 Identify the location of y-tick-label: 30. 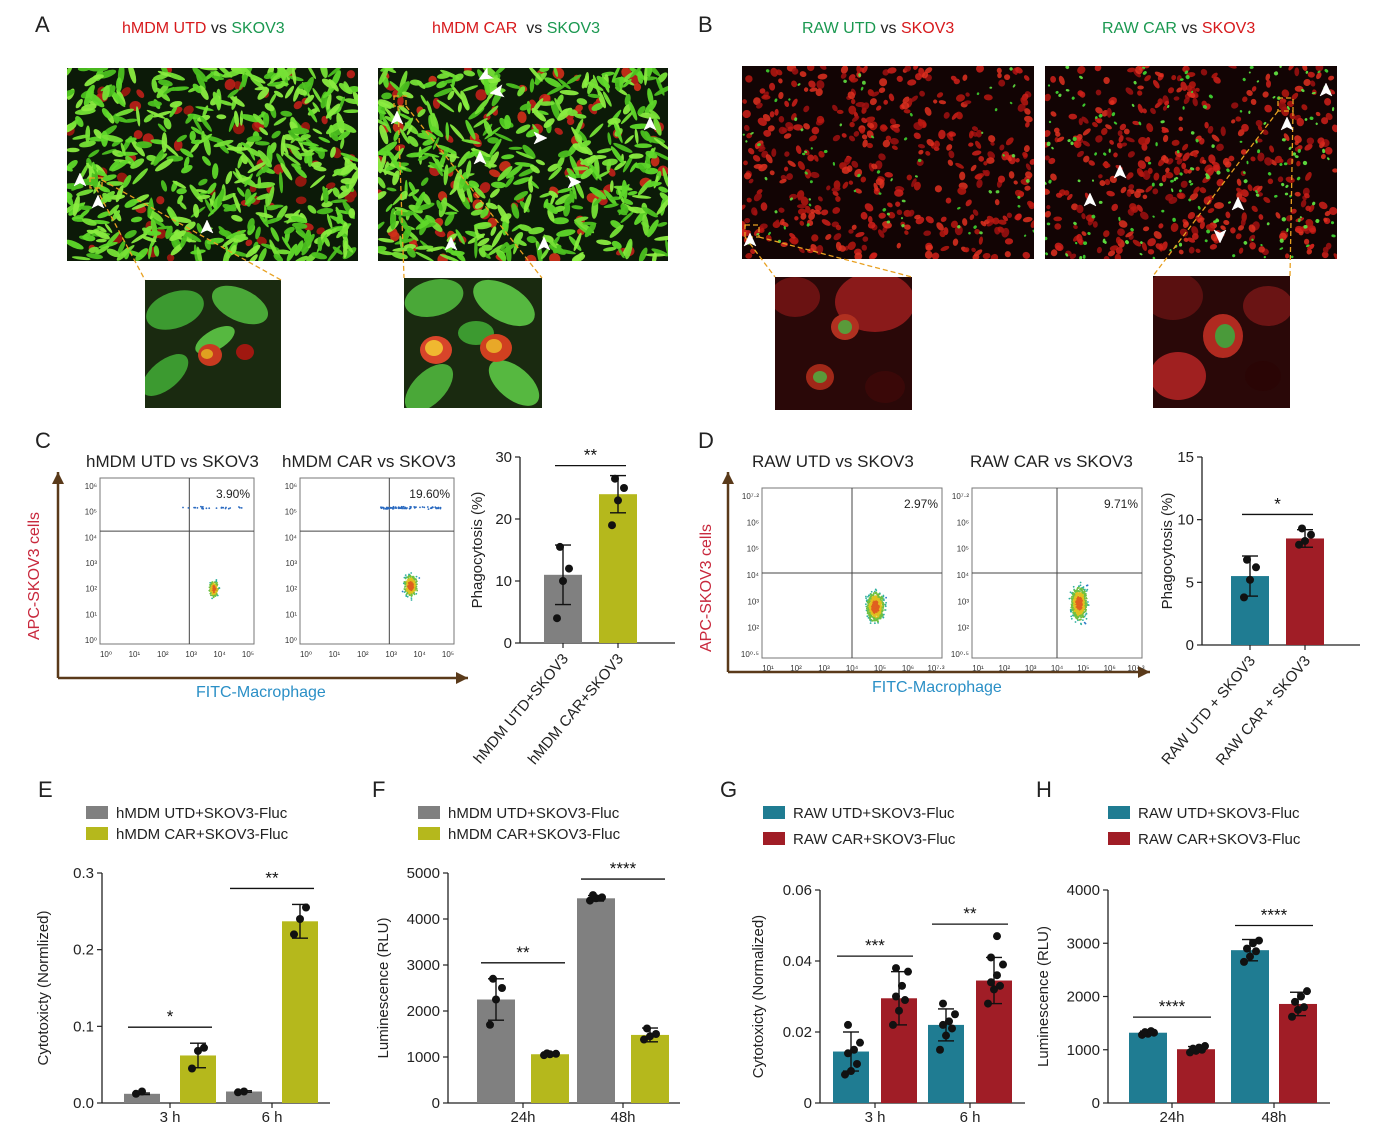
(503, 457).